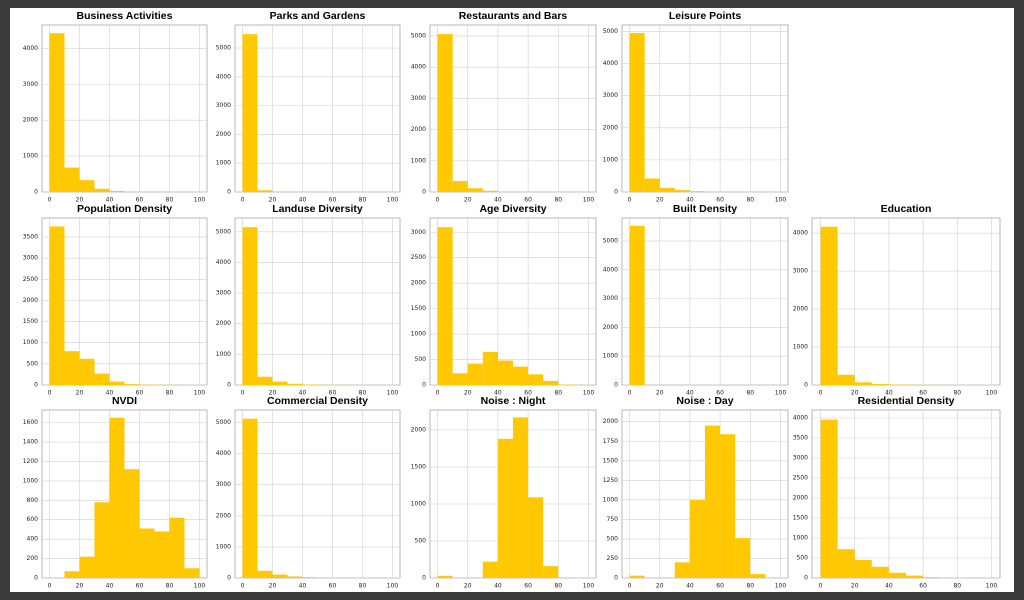  What do you see at coordinates (125, 16) in the screenshot?
I see `chart-title: Business Activities` at bounding box center [125, 16].